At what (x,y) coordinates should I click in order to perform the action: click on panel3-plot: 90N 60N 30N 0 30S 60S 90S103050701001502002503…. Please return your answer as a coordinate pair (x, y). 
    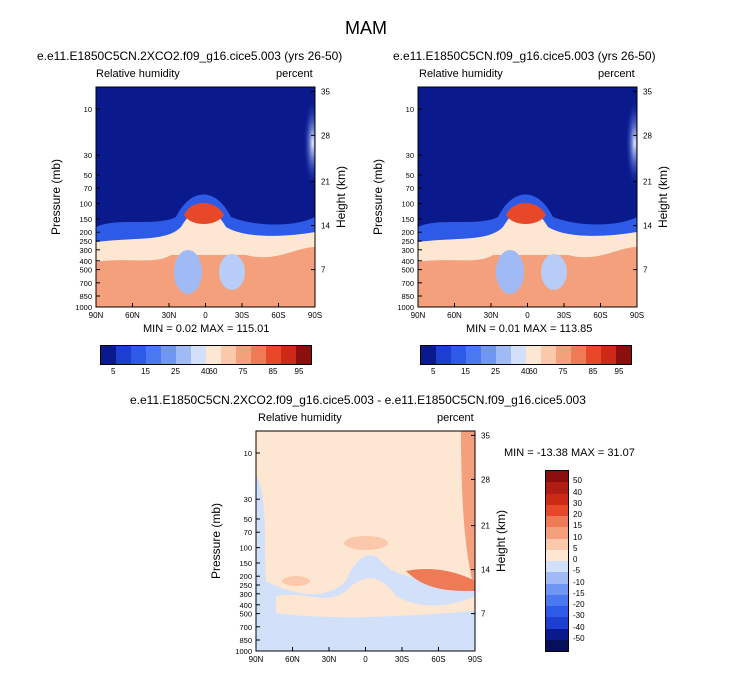
    Looking at the image, I should click on (358, 547).